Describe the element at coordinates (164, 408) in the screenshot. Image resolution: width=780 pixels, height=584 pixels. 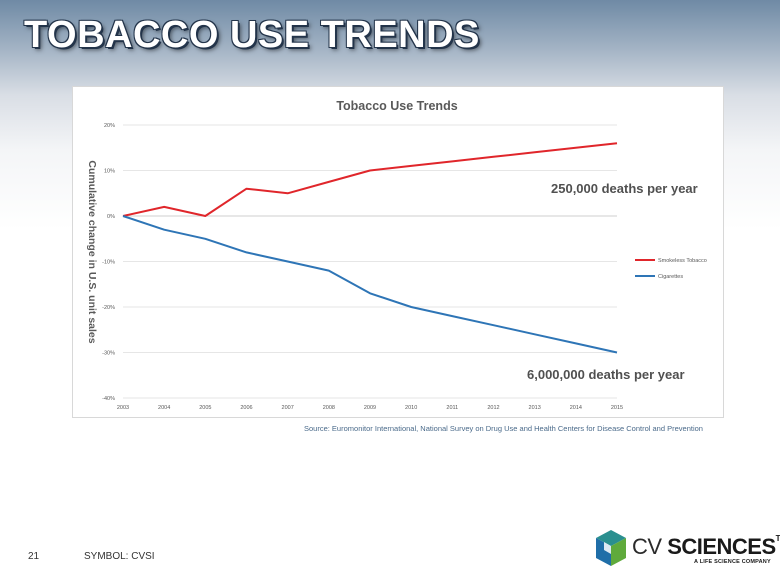
I see `x-tick-label: 2004` at that location.